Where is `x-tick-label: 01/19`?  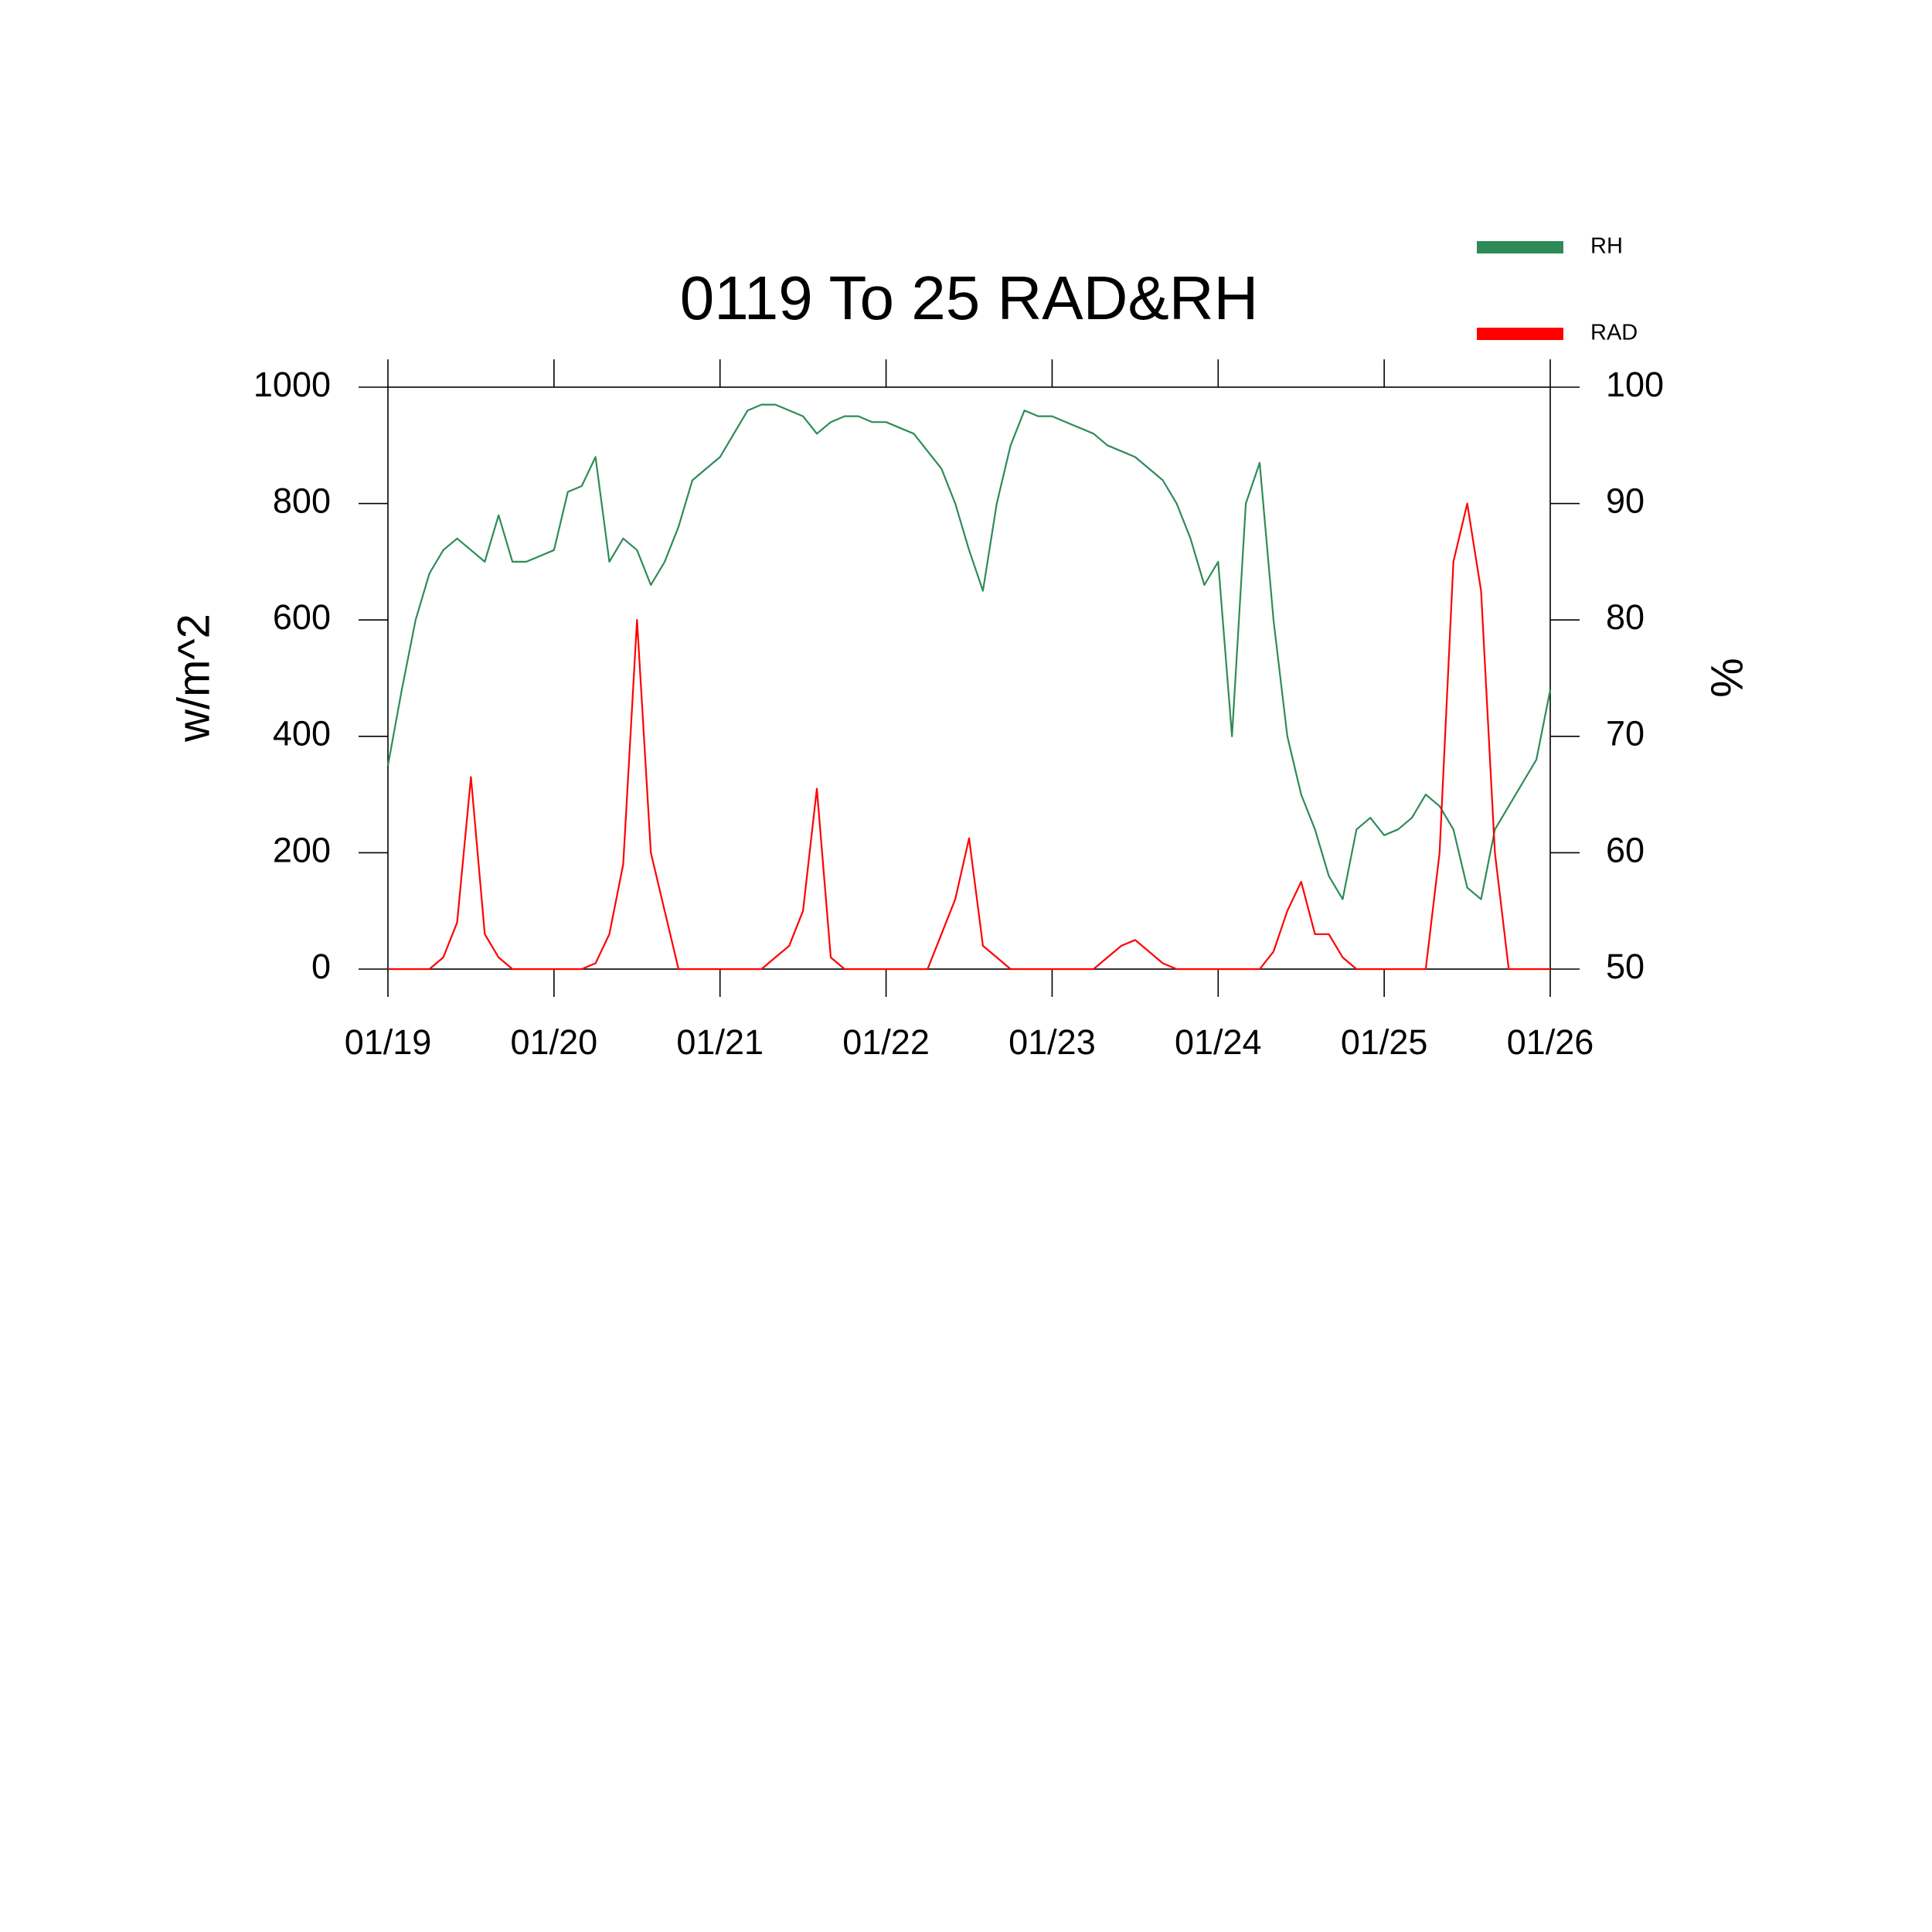
x-tick-label: 01/19 is located at coordinates (388, 1042).